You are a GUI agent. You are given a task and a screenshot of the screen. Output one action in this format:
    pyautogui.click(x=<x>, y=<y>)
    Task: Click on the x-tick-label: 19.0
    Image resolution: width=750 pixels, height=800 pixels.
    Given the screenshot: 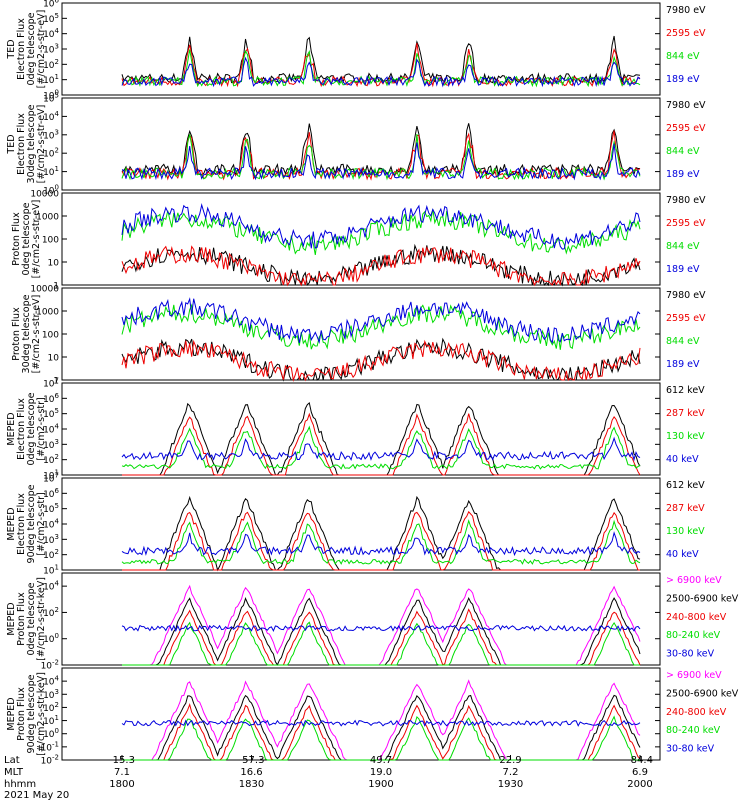 What is the action you would take?
    pyautogui.click(x=381, y=772)
    